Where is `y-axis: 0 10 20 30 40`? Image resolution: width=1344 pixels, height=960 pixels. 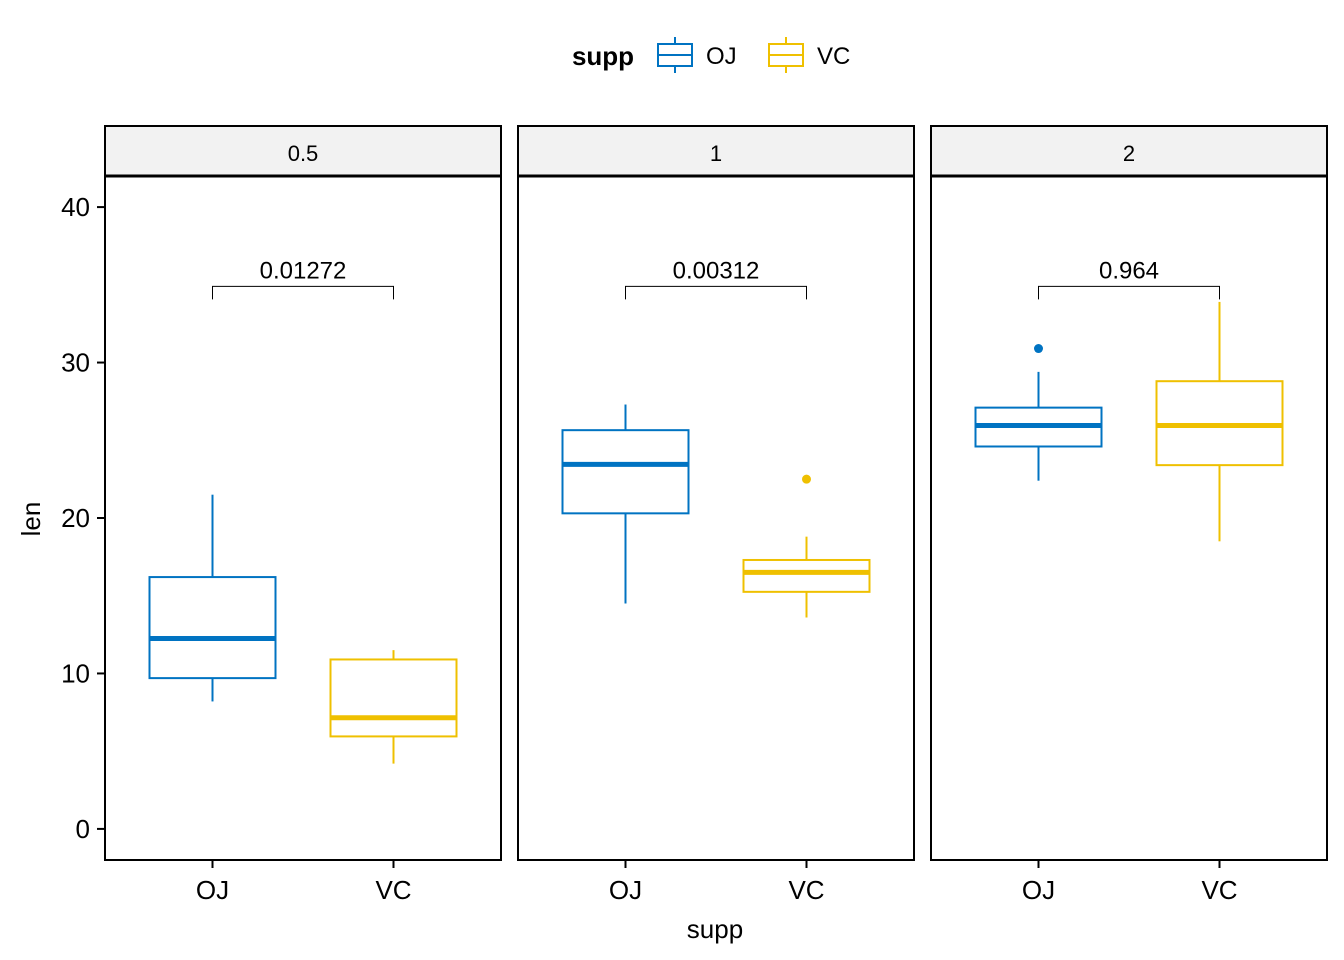
y-axis: 0 10 20 30 40 is located at coordinates (83, 518).